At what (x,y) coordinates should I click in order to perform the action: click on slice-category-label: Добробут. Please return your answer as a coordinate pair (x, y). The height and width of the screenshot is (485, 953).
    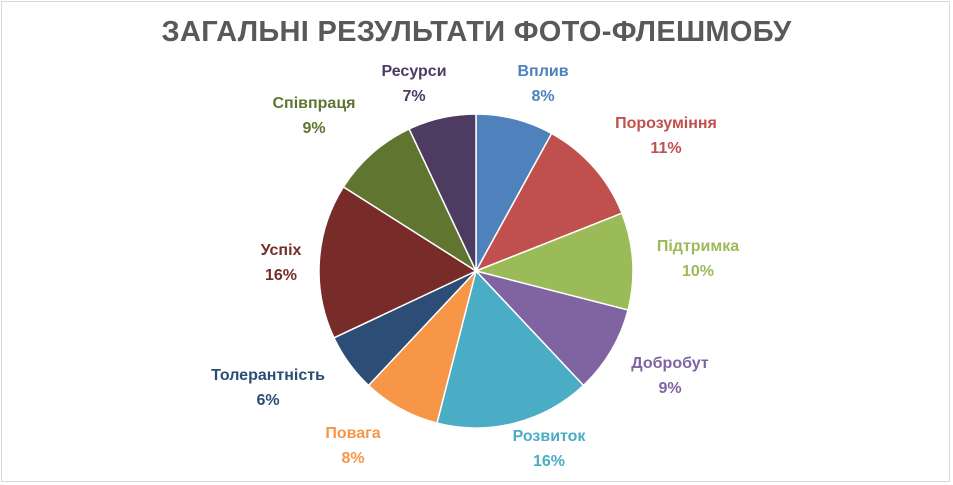
    Looking at the image, I should click on (670, 363).